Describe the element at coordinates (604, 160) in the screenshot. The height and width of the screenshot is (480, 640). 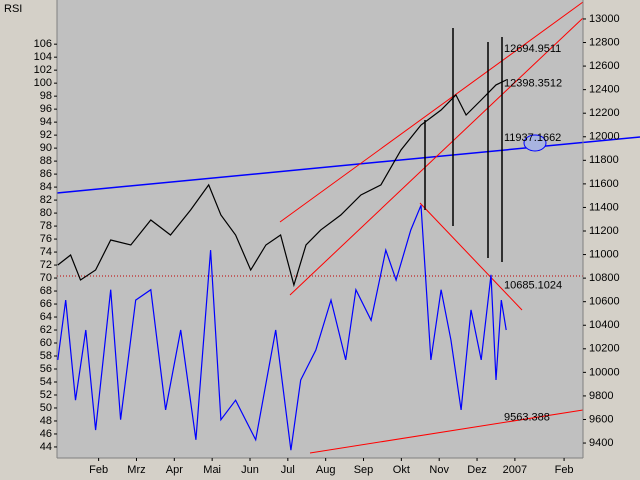
I see `y2-tick-label: 11800` at that location.